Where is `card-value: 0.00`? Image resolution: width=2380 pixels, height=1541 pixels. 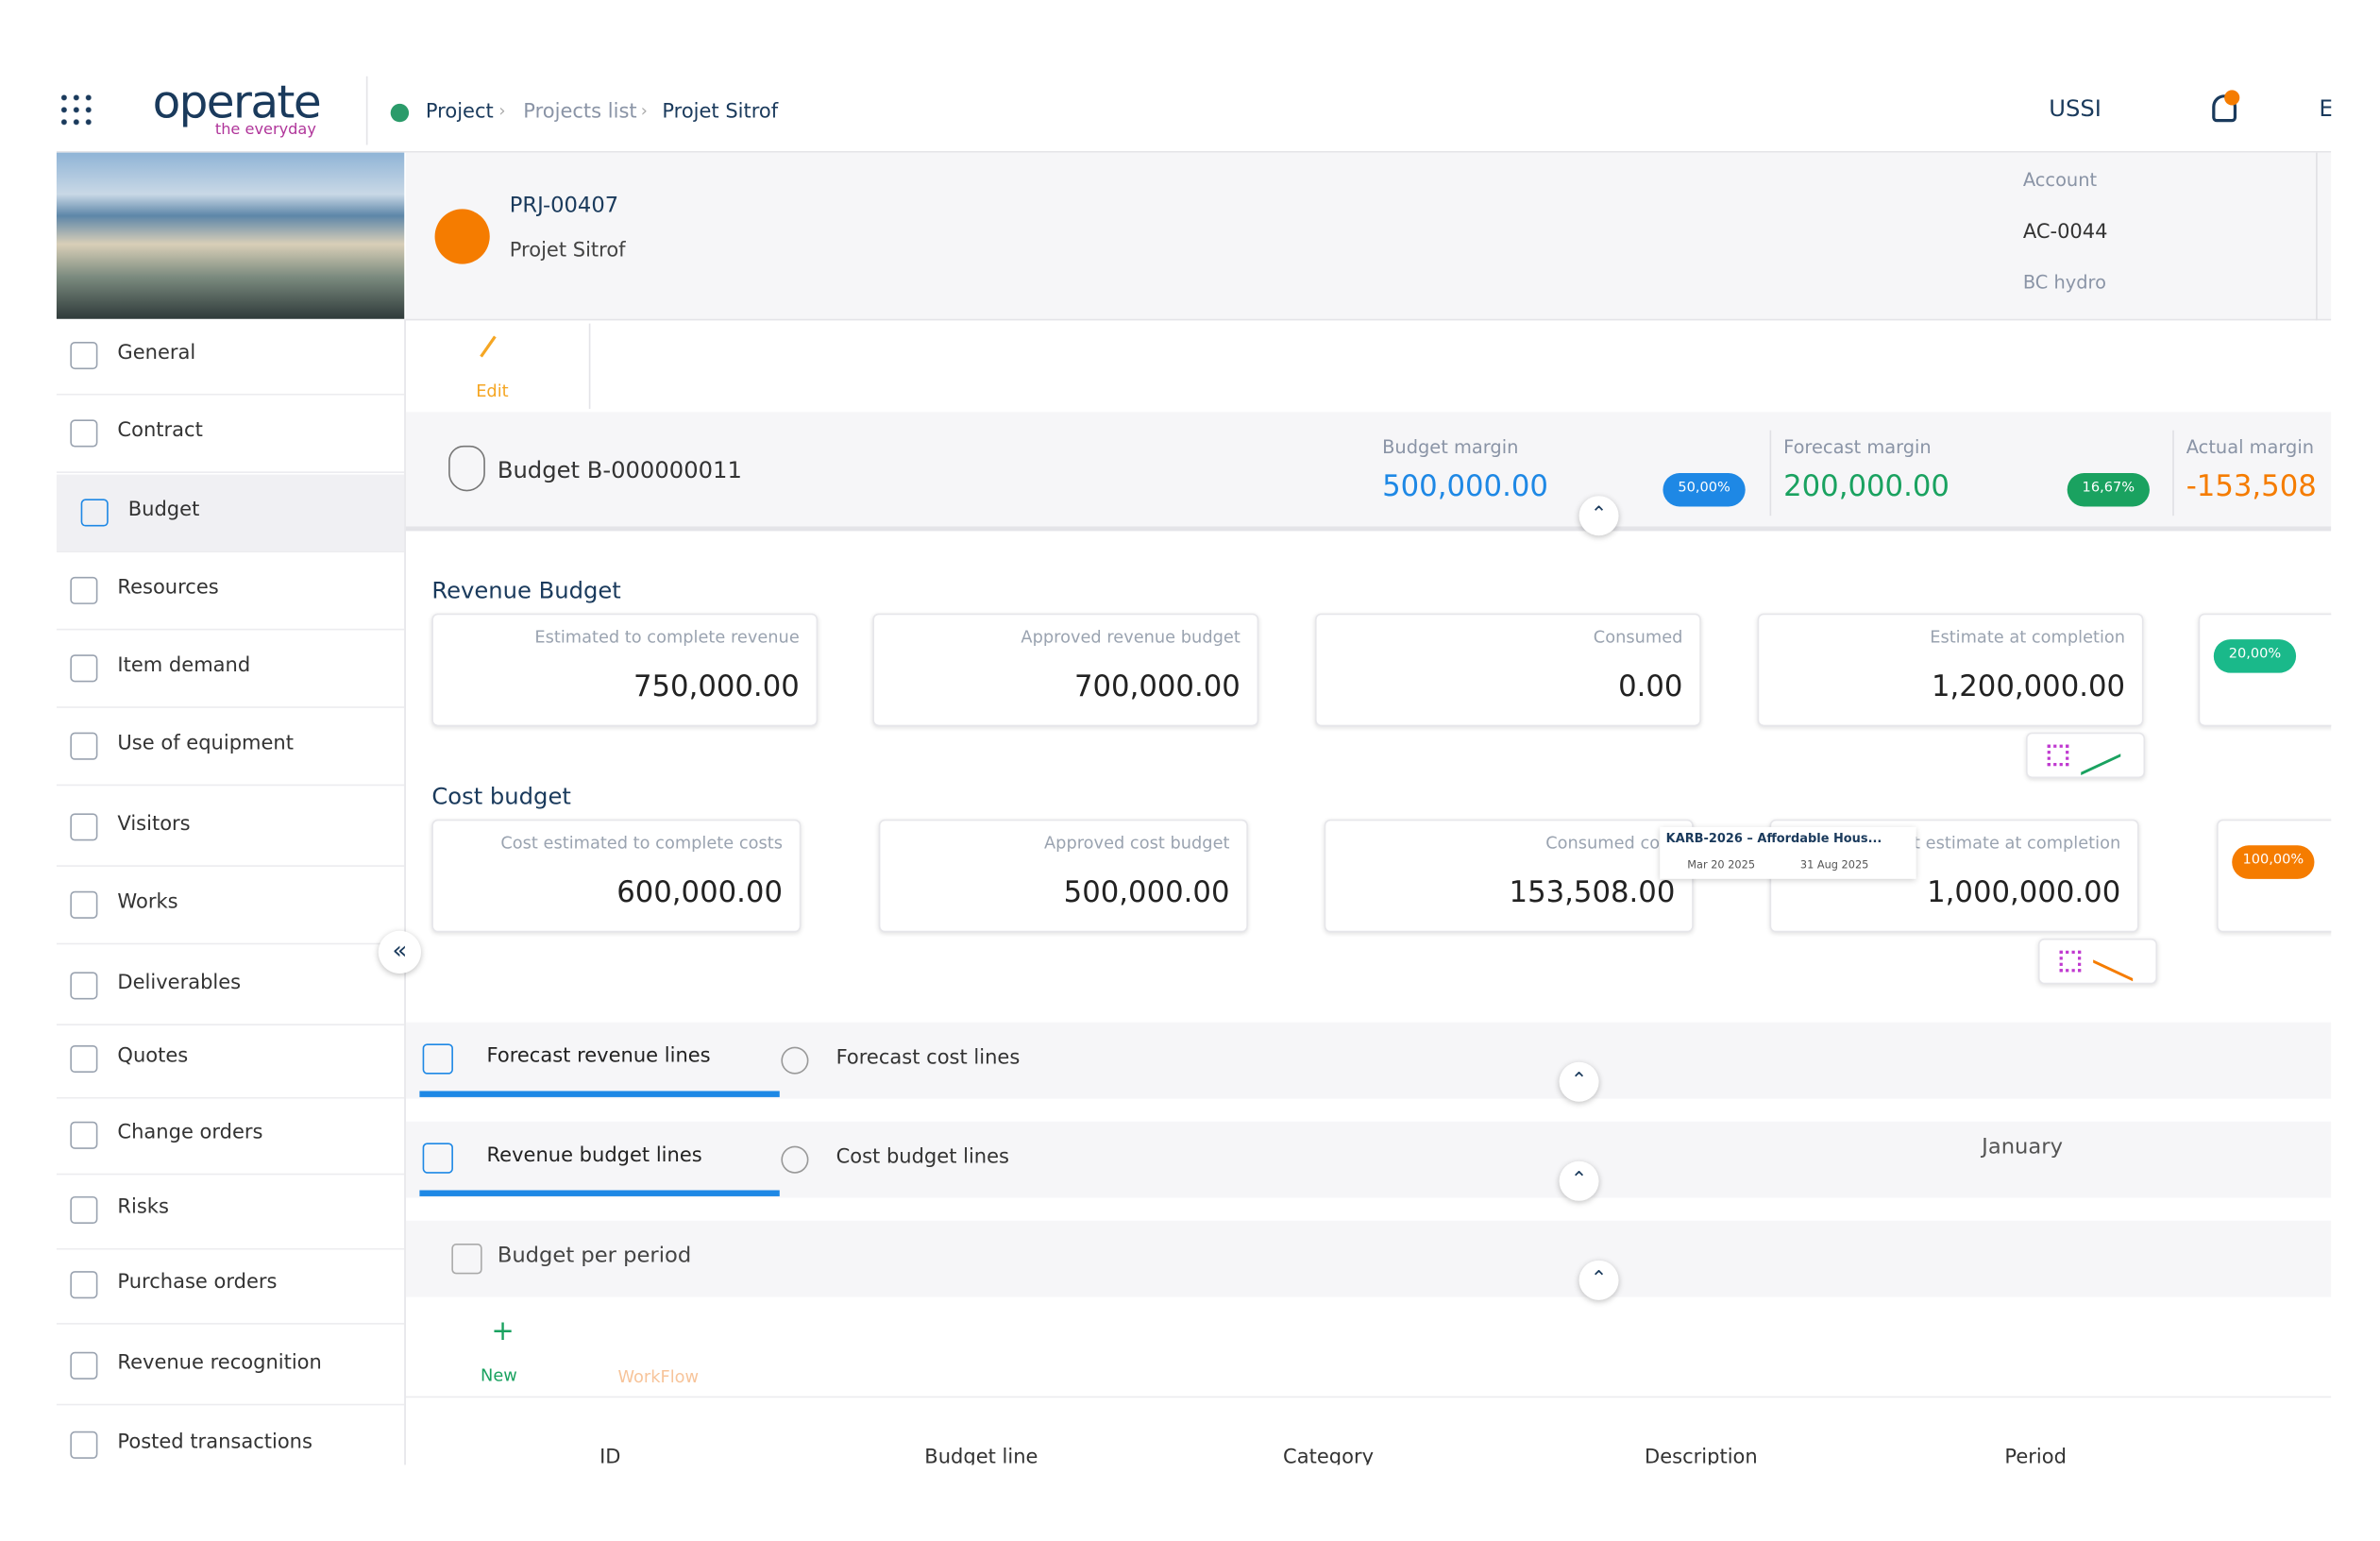
card-value: 0.00 is located at coordinates (1650, 686).